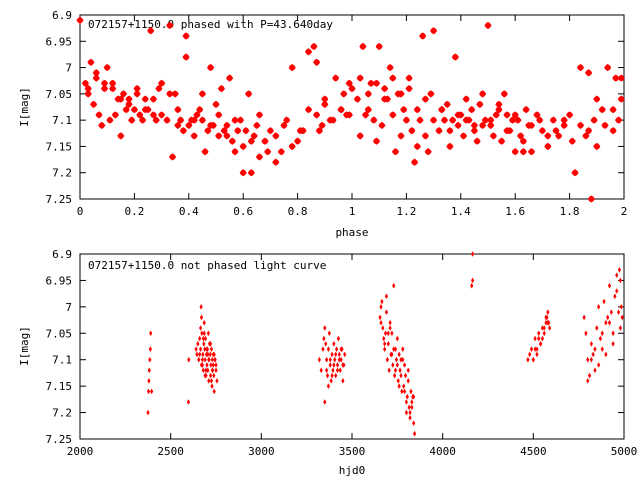  I want to click on y-tick-label: 7.25, so click(59, 439).